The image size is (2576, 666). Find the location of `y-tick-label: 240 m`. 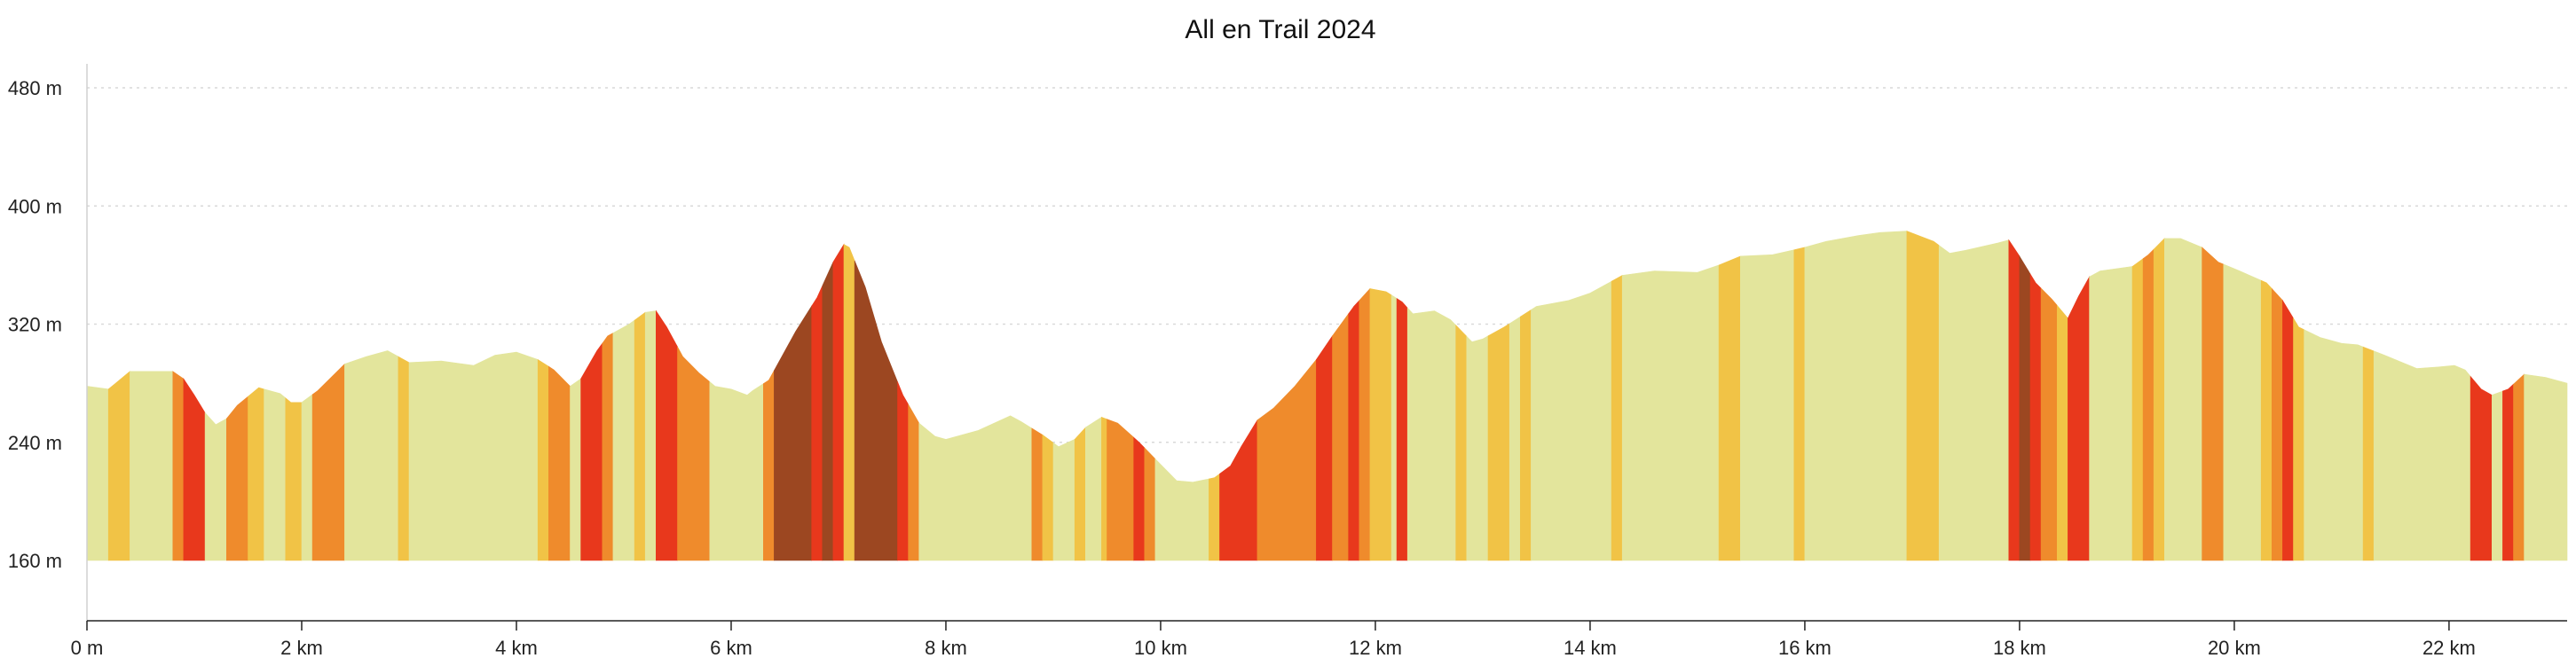

y-tick-label: 240 m is located at coordinates (35, 443).